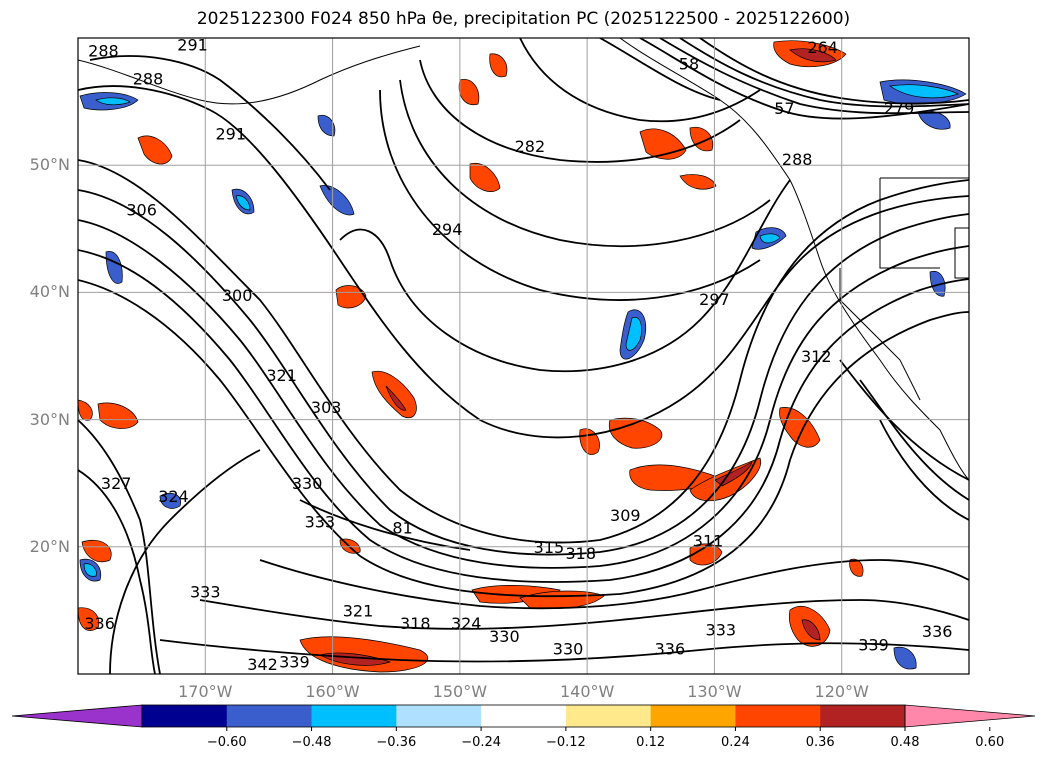  Describe the element at coordinates (402, 528) in the screenshot. I see `contour-label: 81` at that location.